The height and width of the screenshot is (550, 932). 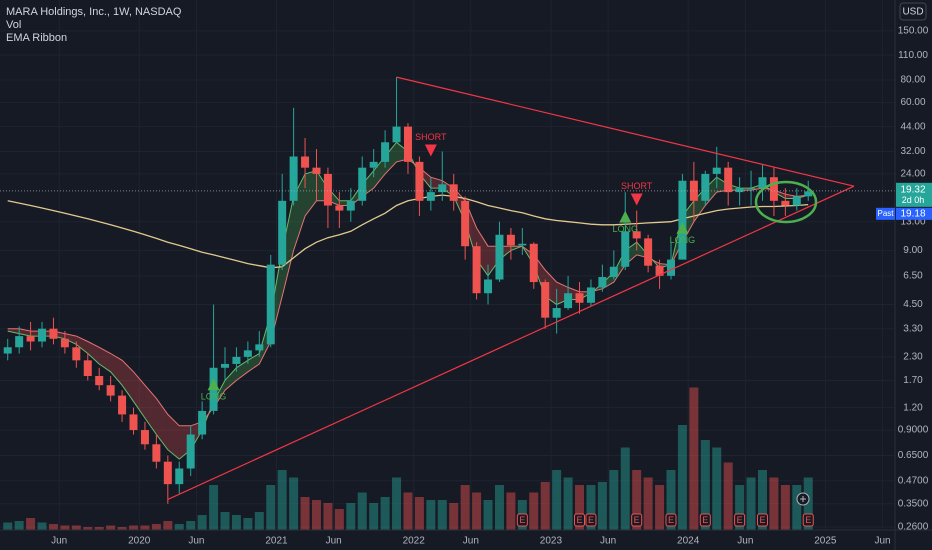 What do you see at coordinates (914, 213) in the screenshot?
I see `past-price-box` at bounding box center [914, 213].